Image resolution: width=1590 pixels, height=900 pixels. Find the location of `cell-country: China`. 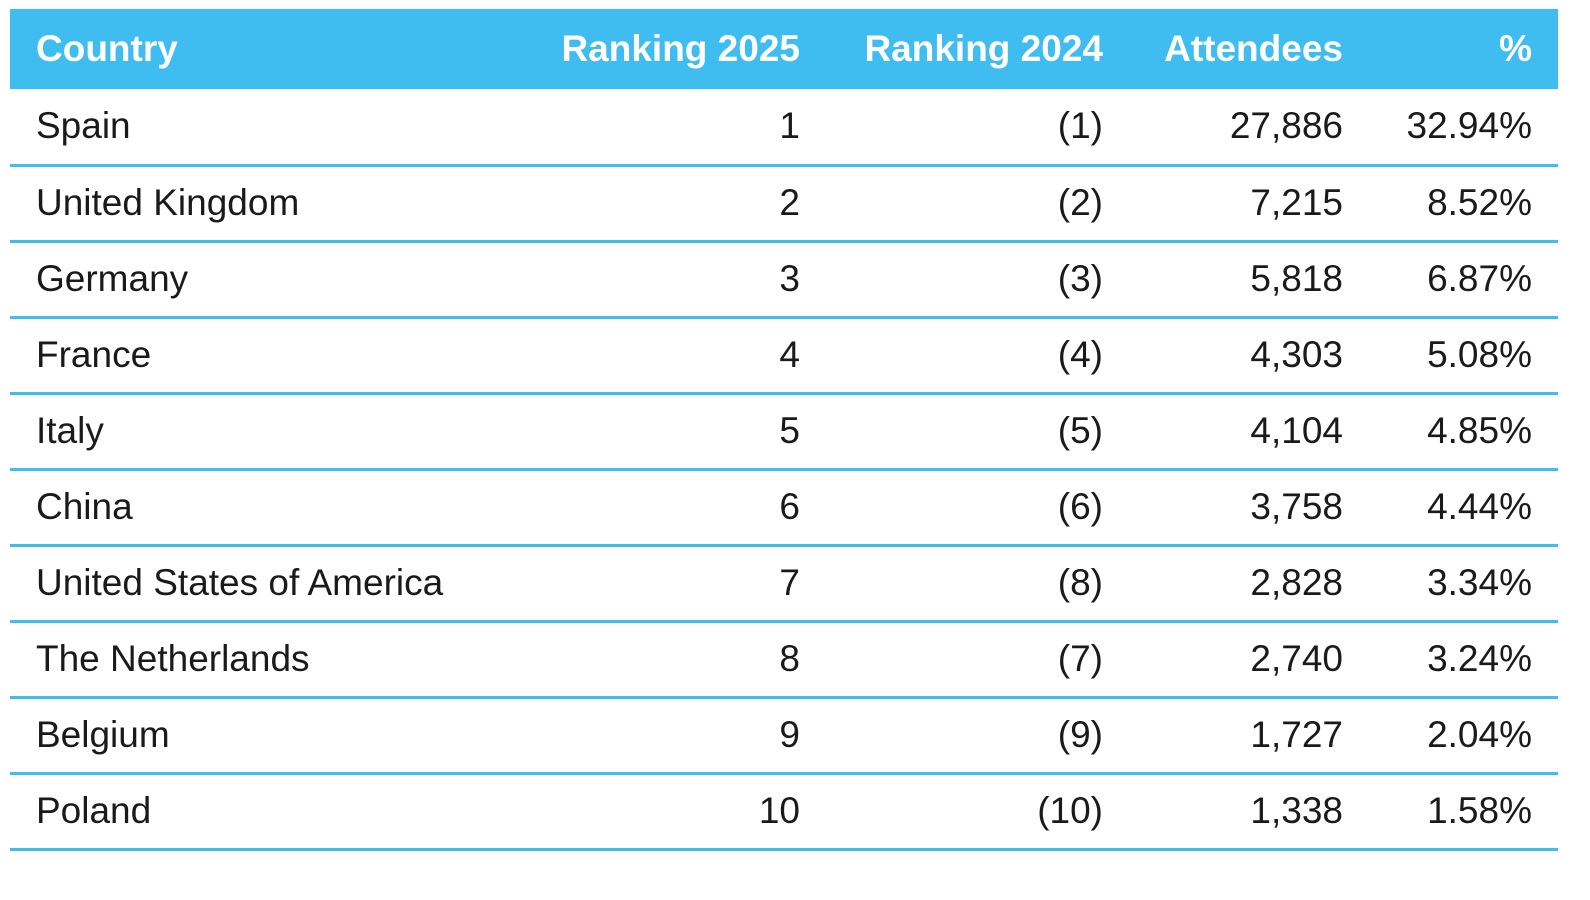

cell-country: China is located at coordinates (84, 506).